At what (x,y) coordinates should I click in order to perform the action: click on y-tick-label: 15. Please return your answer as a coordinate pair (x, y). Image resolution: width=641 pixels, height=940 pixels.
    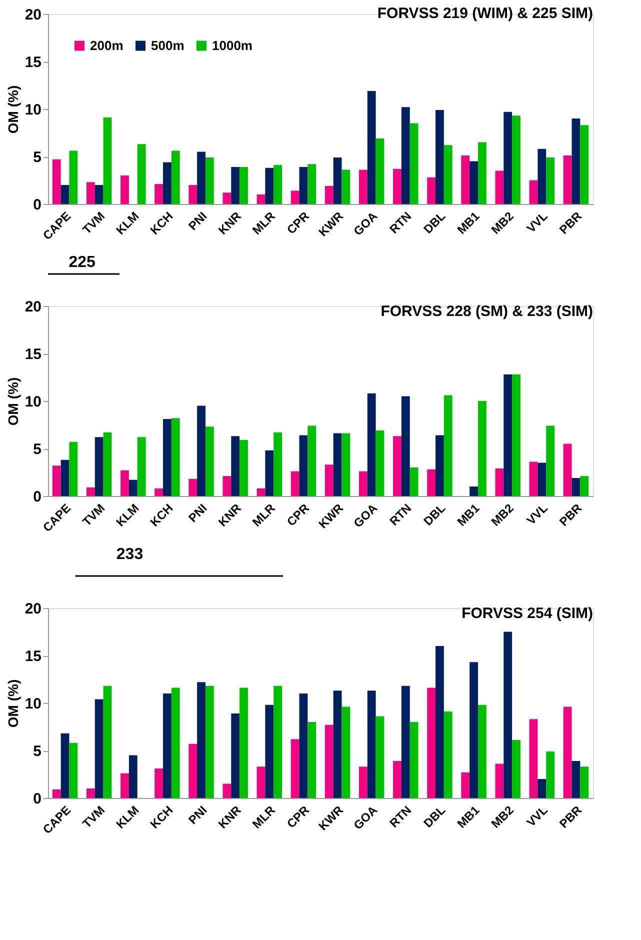
    Looking at the image, I should click on (33, 62).